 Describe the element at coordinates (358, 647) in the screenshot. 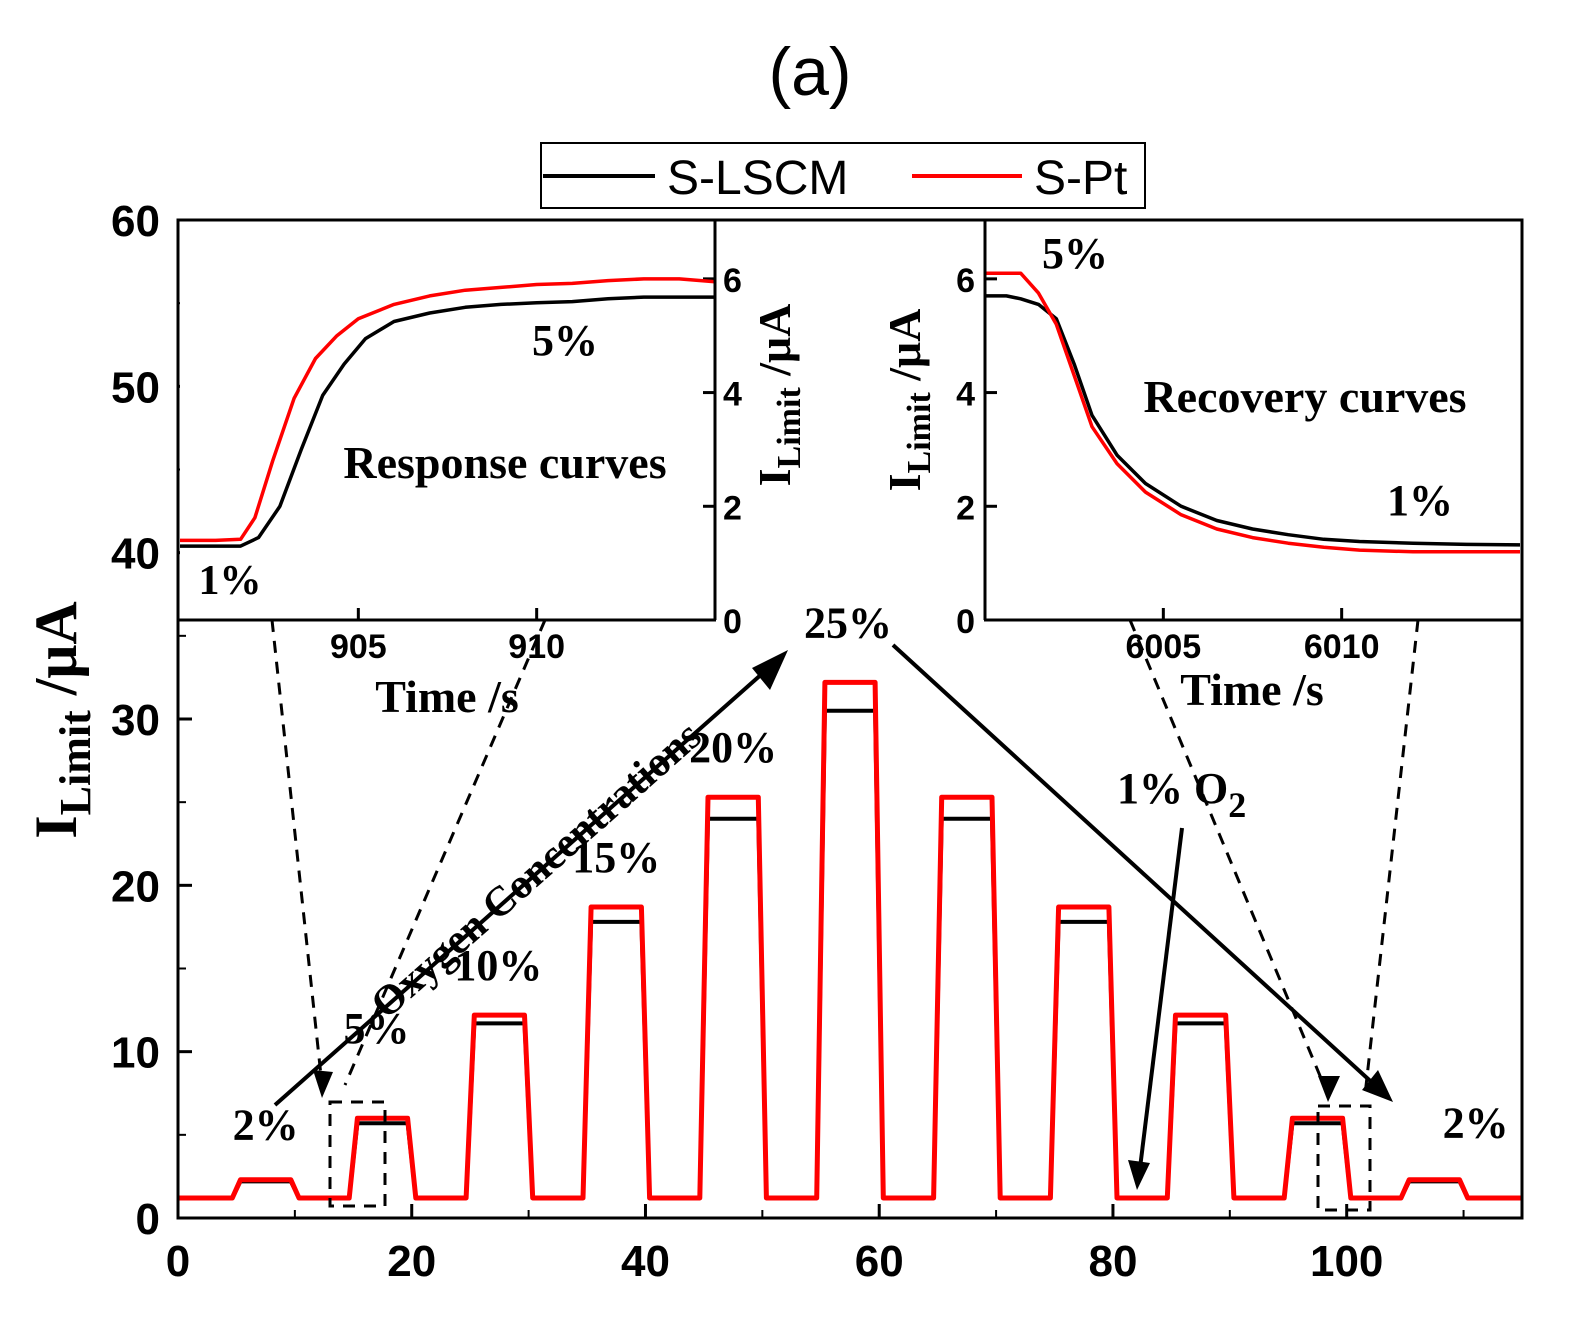

I see `inset-x-tick-label: 905` at that location.